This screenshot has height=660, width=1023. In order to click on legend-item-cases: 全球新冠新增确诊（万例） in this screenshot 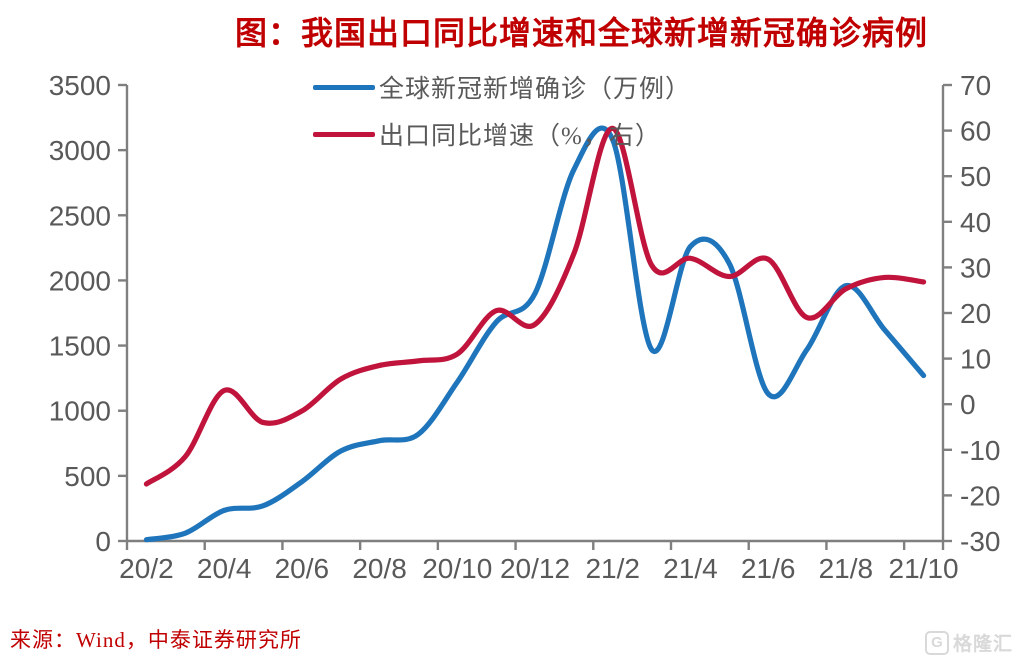, I will do `click(502, 87)`.